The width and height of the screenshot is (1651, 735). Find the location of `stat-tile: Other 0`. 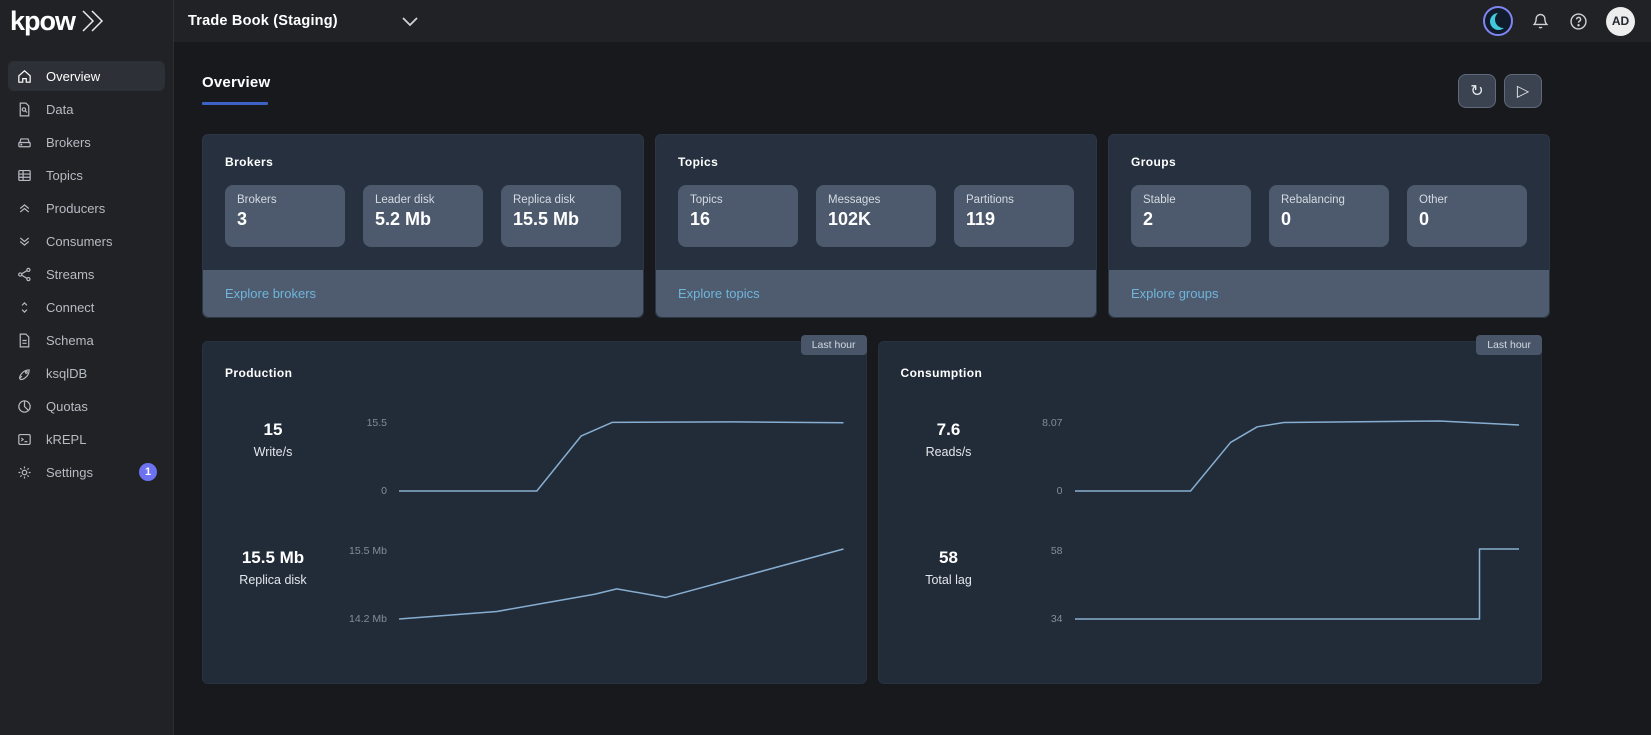

stat-tile: Other 0 is located at coordinates (1467, 216).